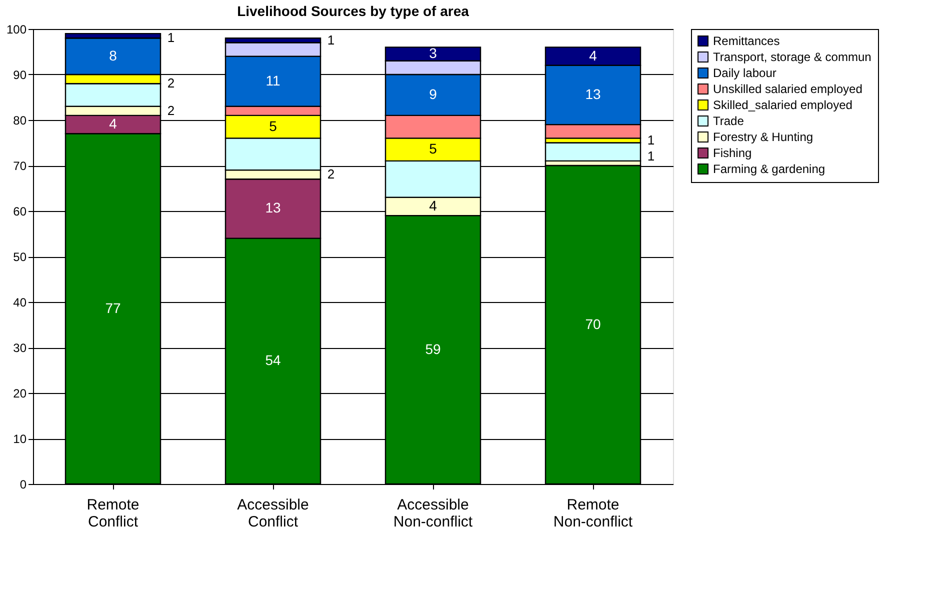  What do you see at coordinates (20, 439) in the screenshot?
I see `y-tick-label: 10` at bounding box center [20, 439].